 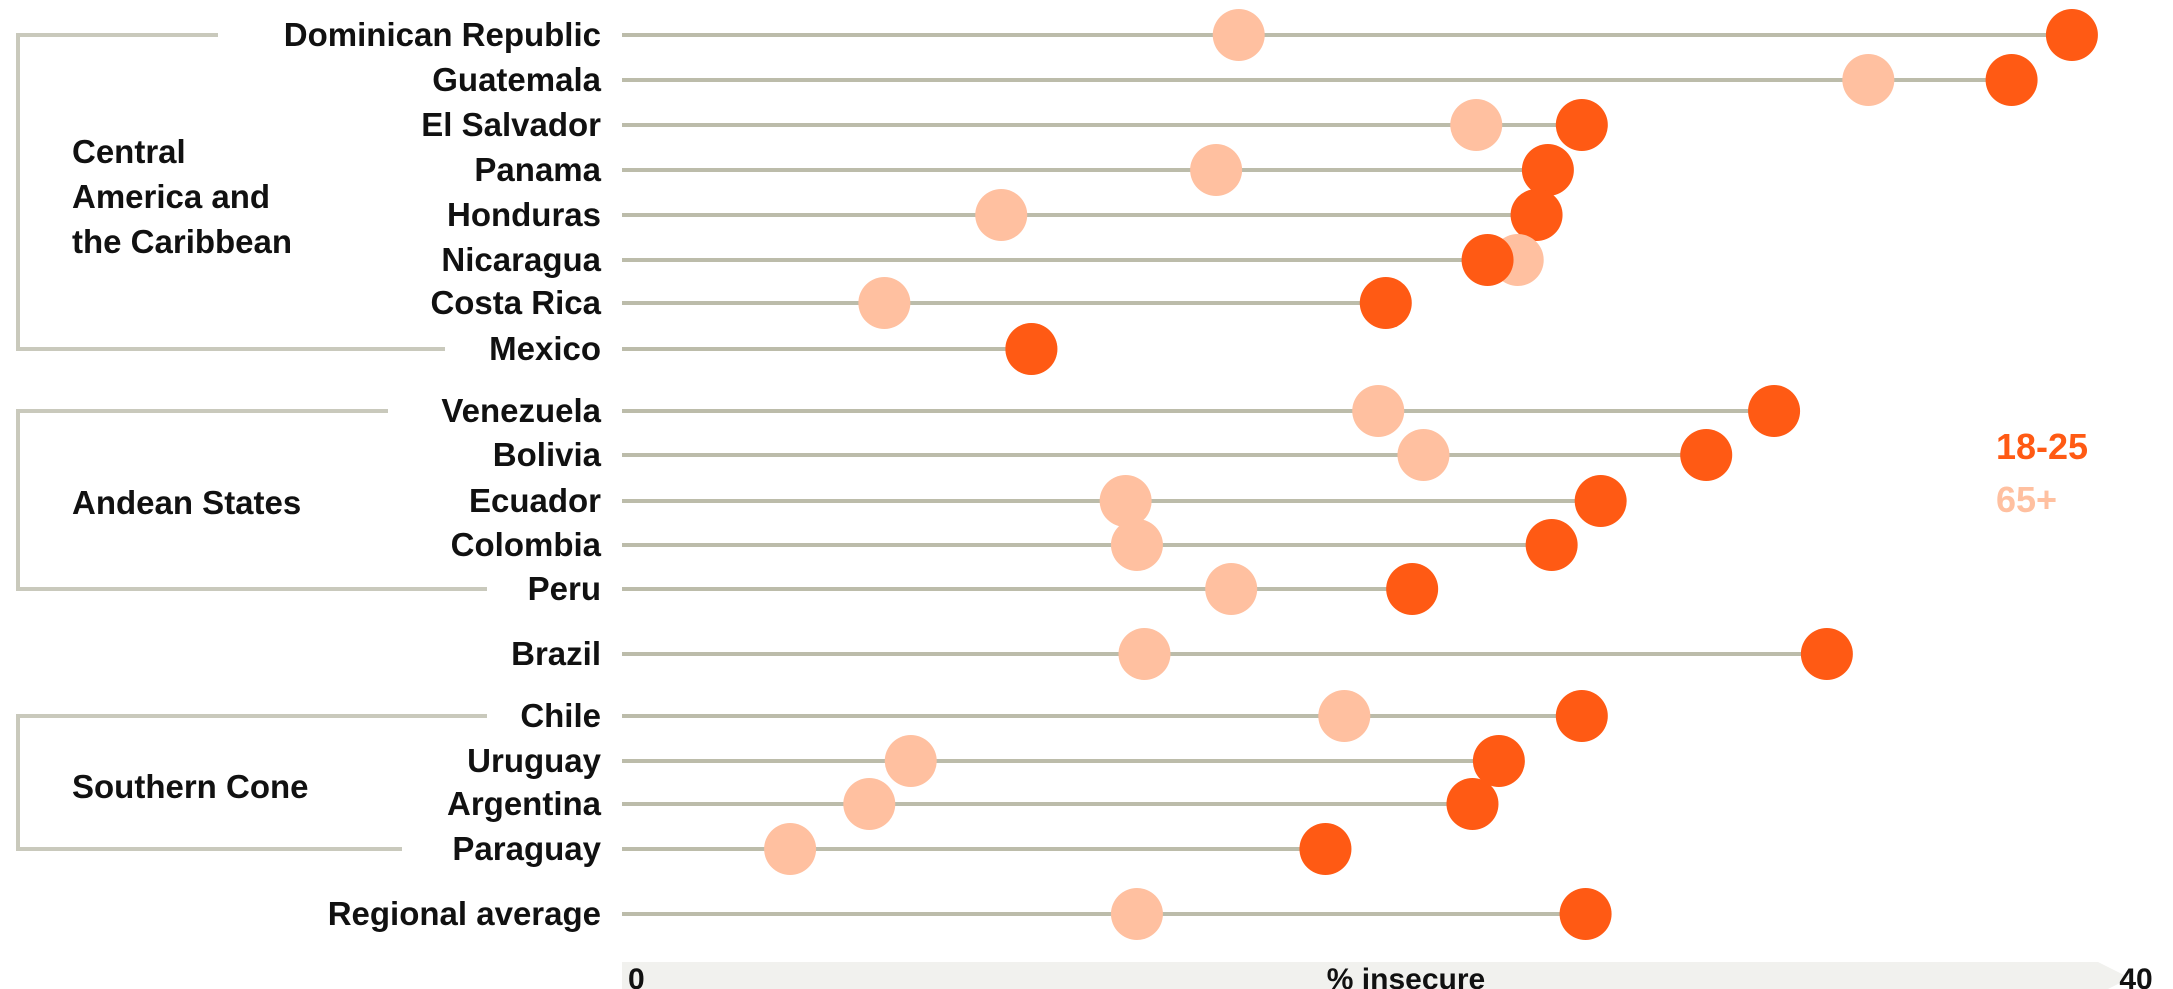 I want to click on country-label-paraguay: Paraguay, so click(x=526, y=848).